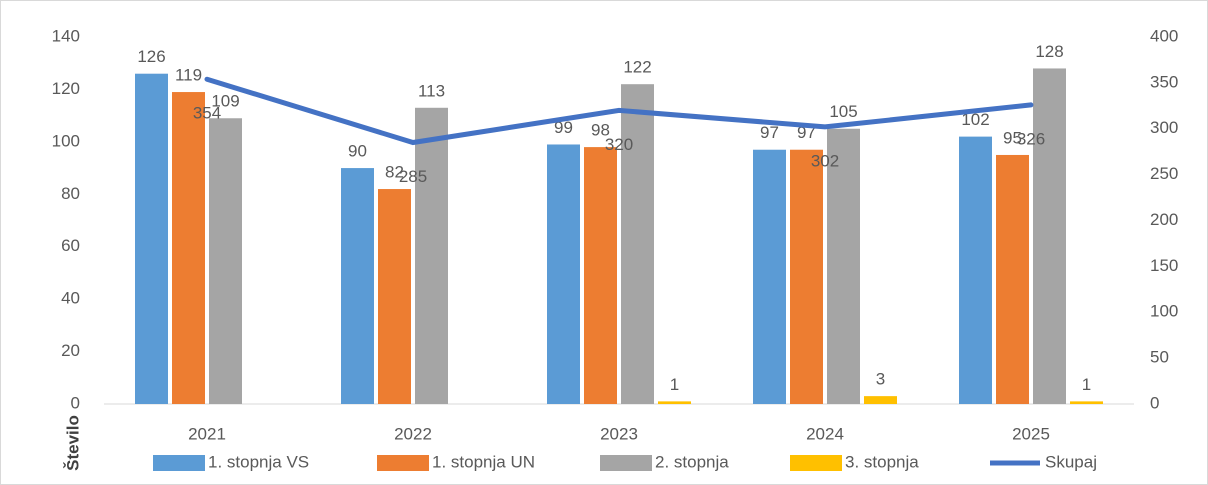 Image resolution: width=1208 pixels, height=485 pixels. What do you see at coordinates (1164, 173) in the screenshot?
I see `y2-tick-label: 250` at bounding box center [1164, 173].